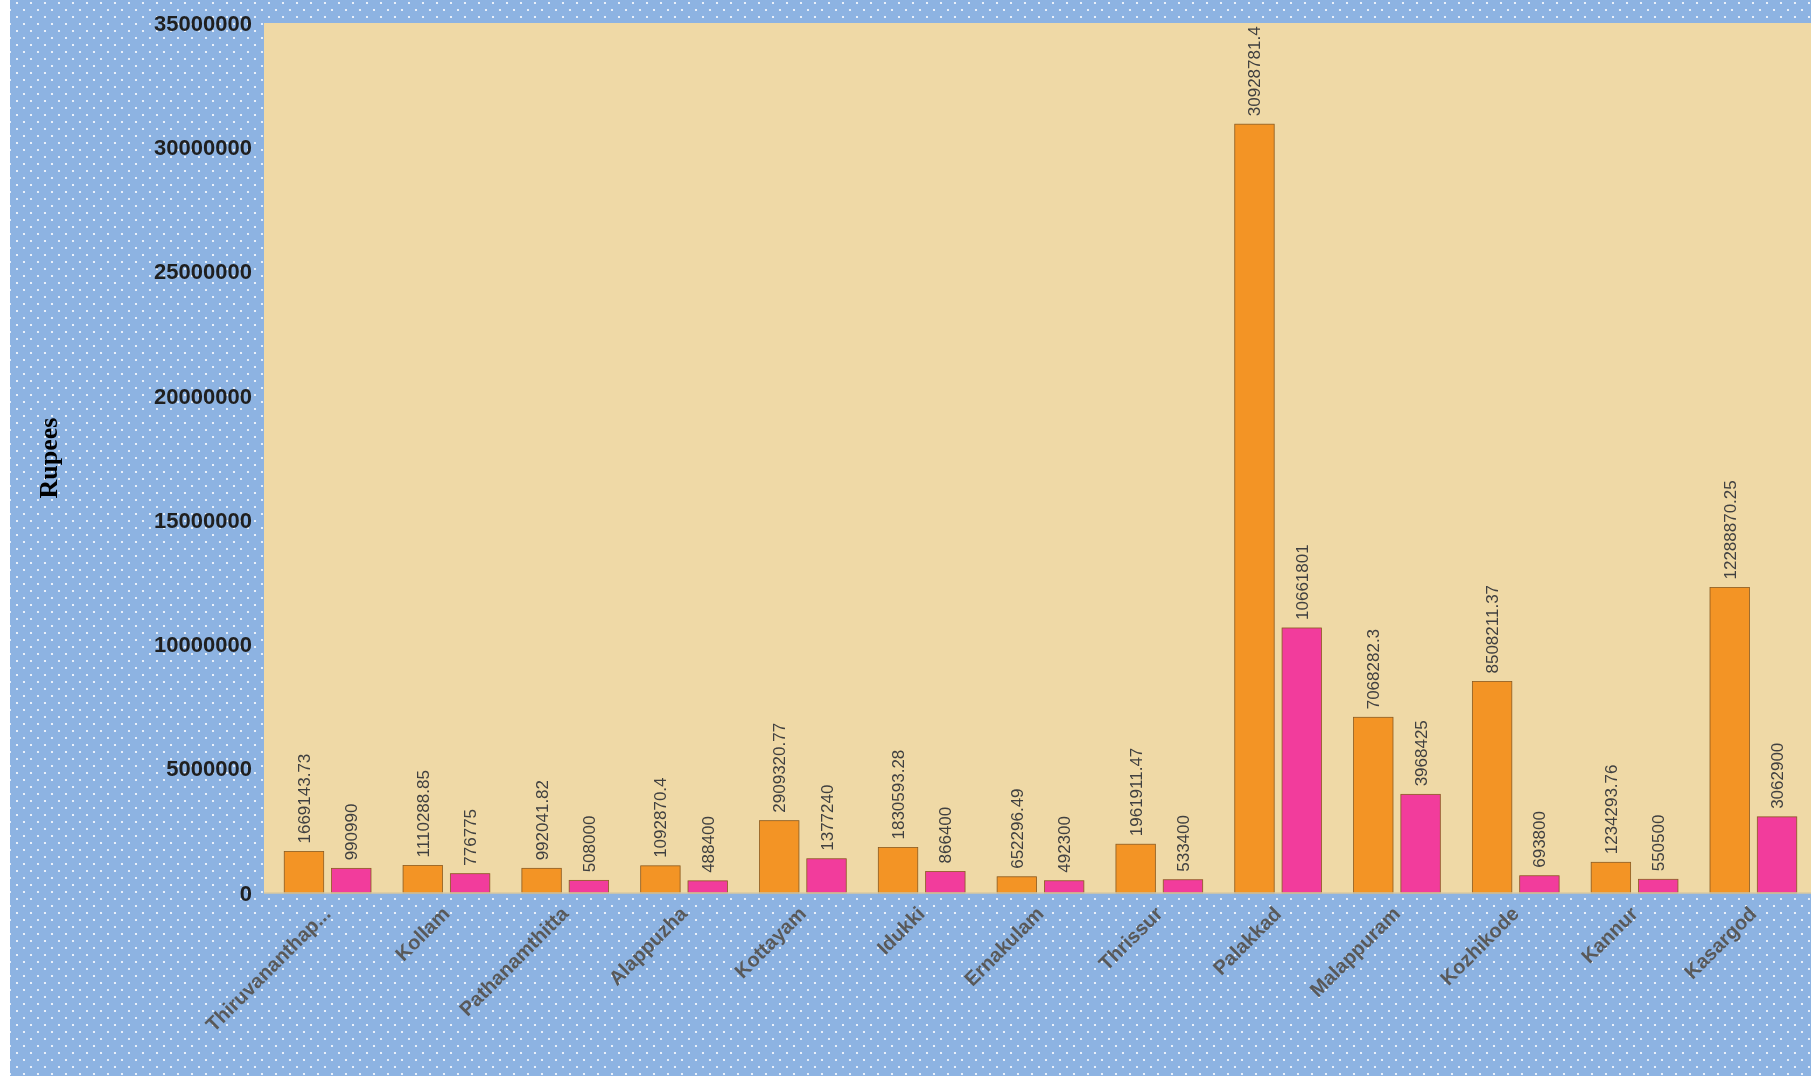  Describe the element at coordinates (946, 835) in the screenshot. I see `data-label: 866400` at that location.